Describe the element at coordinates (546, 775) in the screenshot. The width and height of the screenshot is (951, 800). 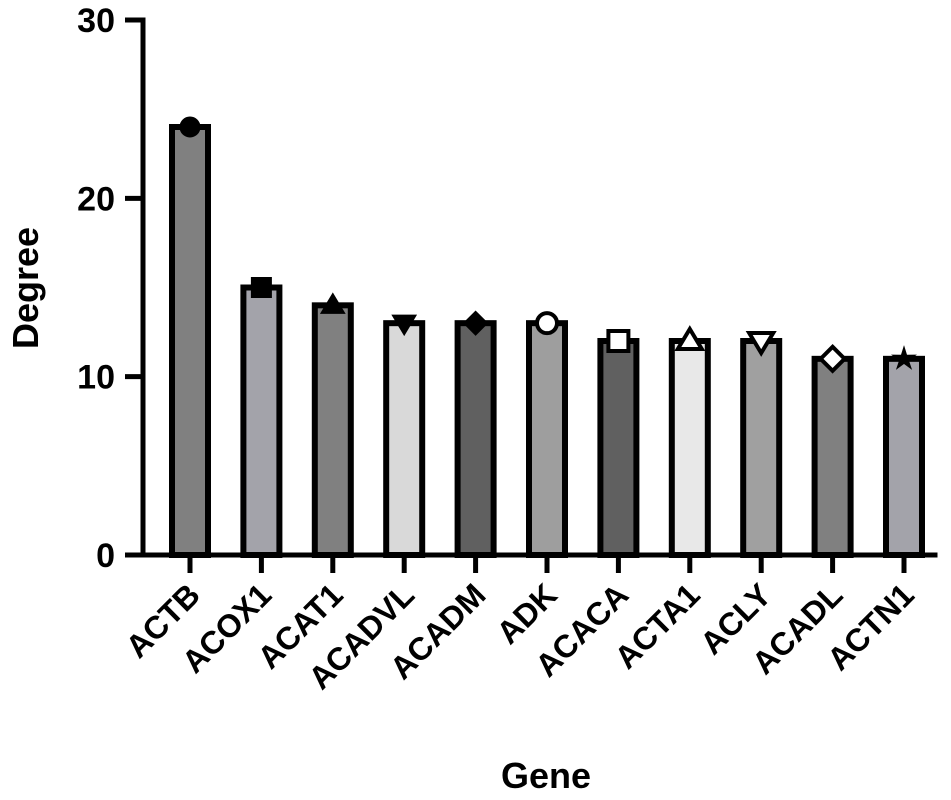
I see `x-axis-title: Gene` at that location.